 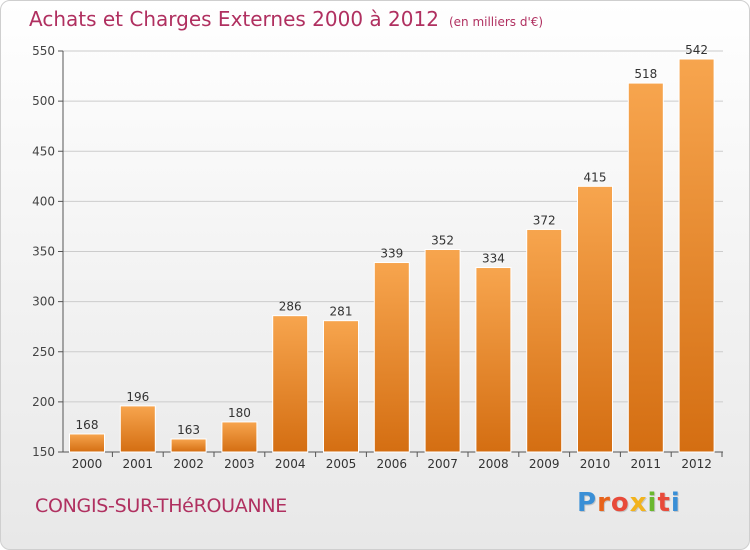 What do you see at coordinates (290, 384) in the screenshot?
I see `bar-2004` at bounding box center [290, 384].